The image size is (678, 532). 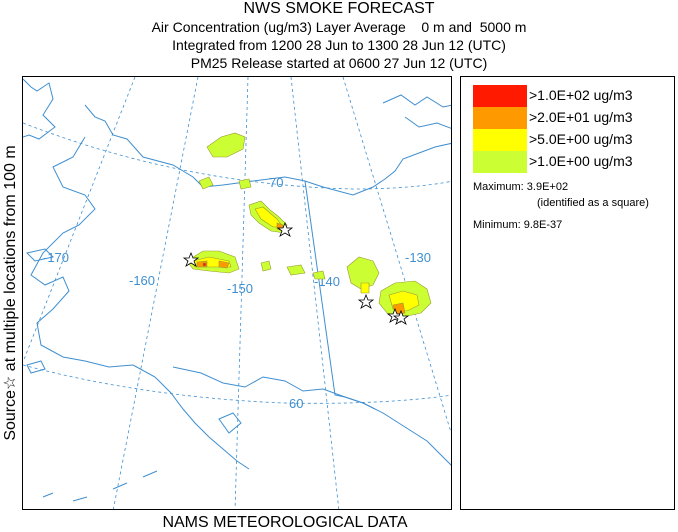 What do you see at coordinates (518, 225) in the screenshot?
I see `minimum-value: Minimum: 9.8E-37` at bounding box center [518, 225].